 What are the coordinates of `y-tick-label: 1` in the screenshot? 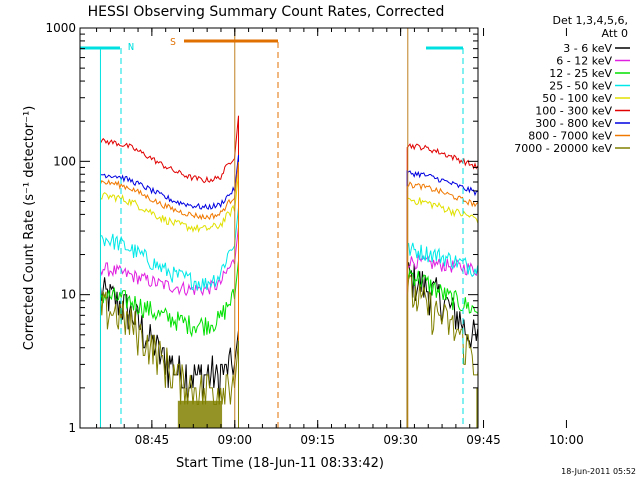 It's located at (72, 428).